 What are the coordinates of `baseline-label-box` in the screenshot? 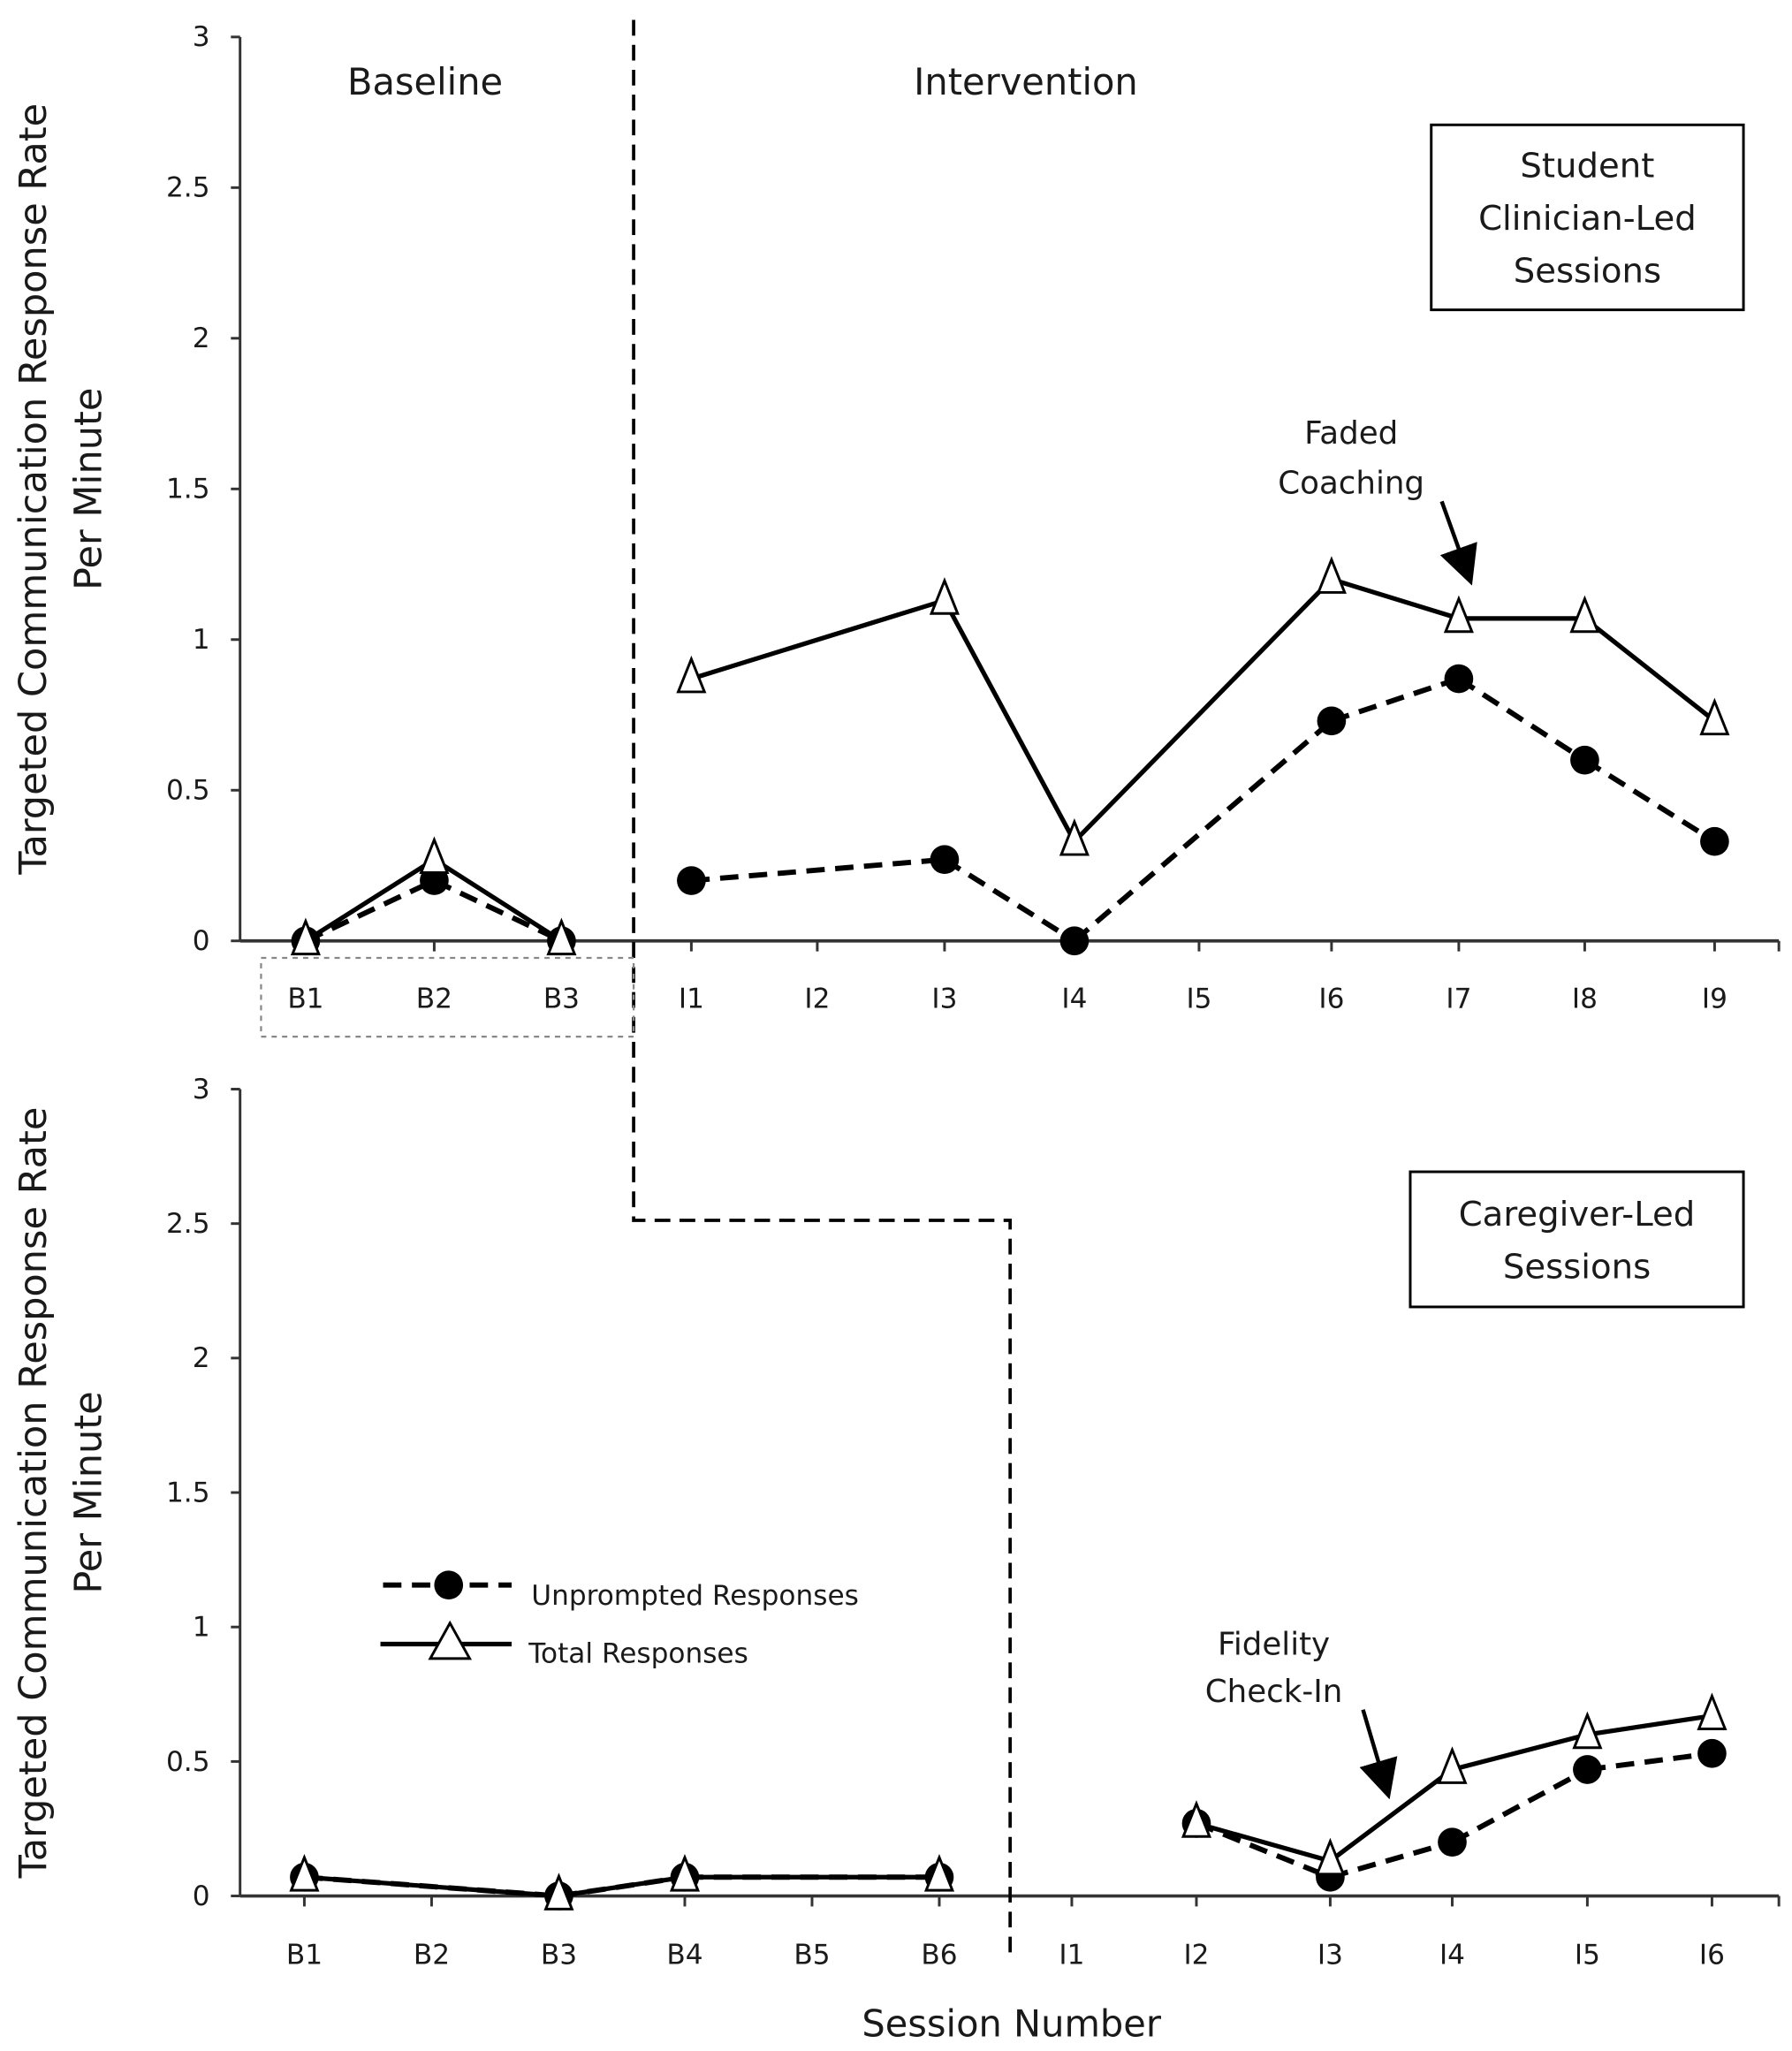 It's located at (447, 997).